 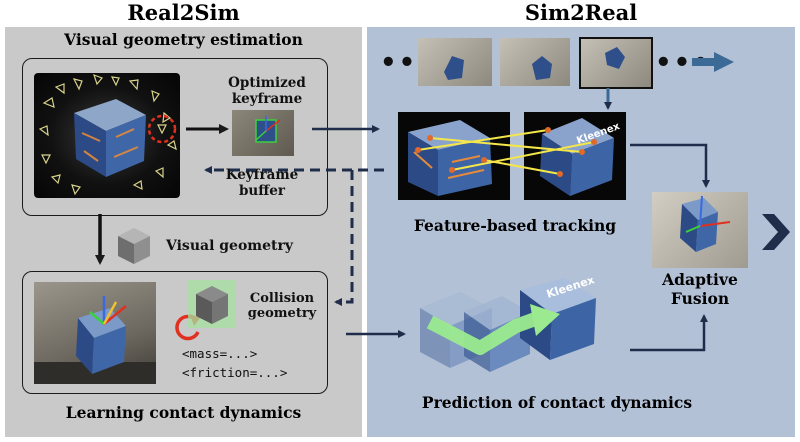 I want to click on contact-learning-image, so click(x=95, y=333).